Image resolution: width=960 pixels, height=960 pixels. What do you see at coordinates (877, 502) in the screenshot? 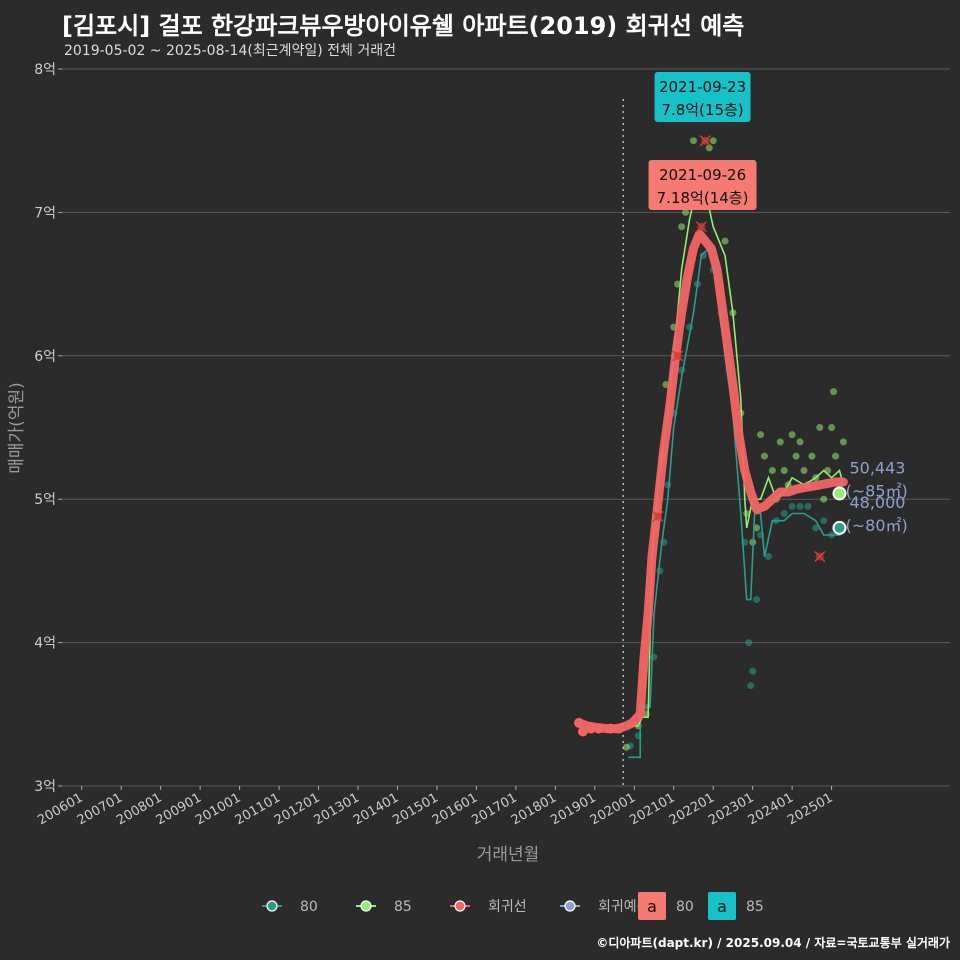
I see `end-label-value: 48,000` at bounding box center [877, 502].